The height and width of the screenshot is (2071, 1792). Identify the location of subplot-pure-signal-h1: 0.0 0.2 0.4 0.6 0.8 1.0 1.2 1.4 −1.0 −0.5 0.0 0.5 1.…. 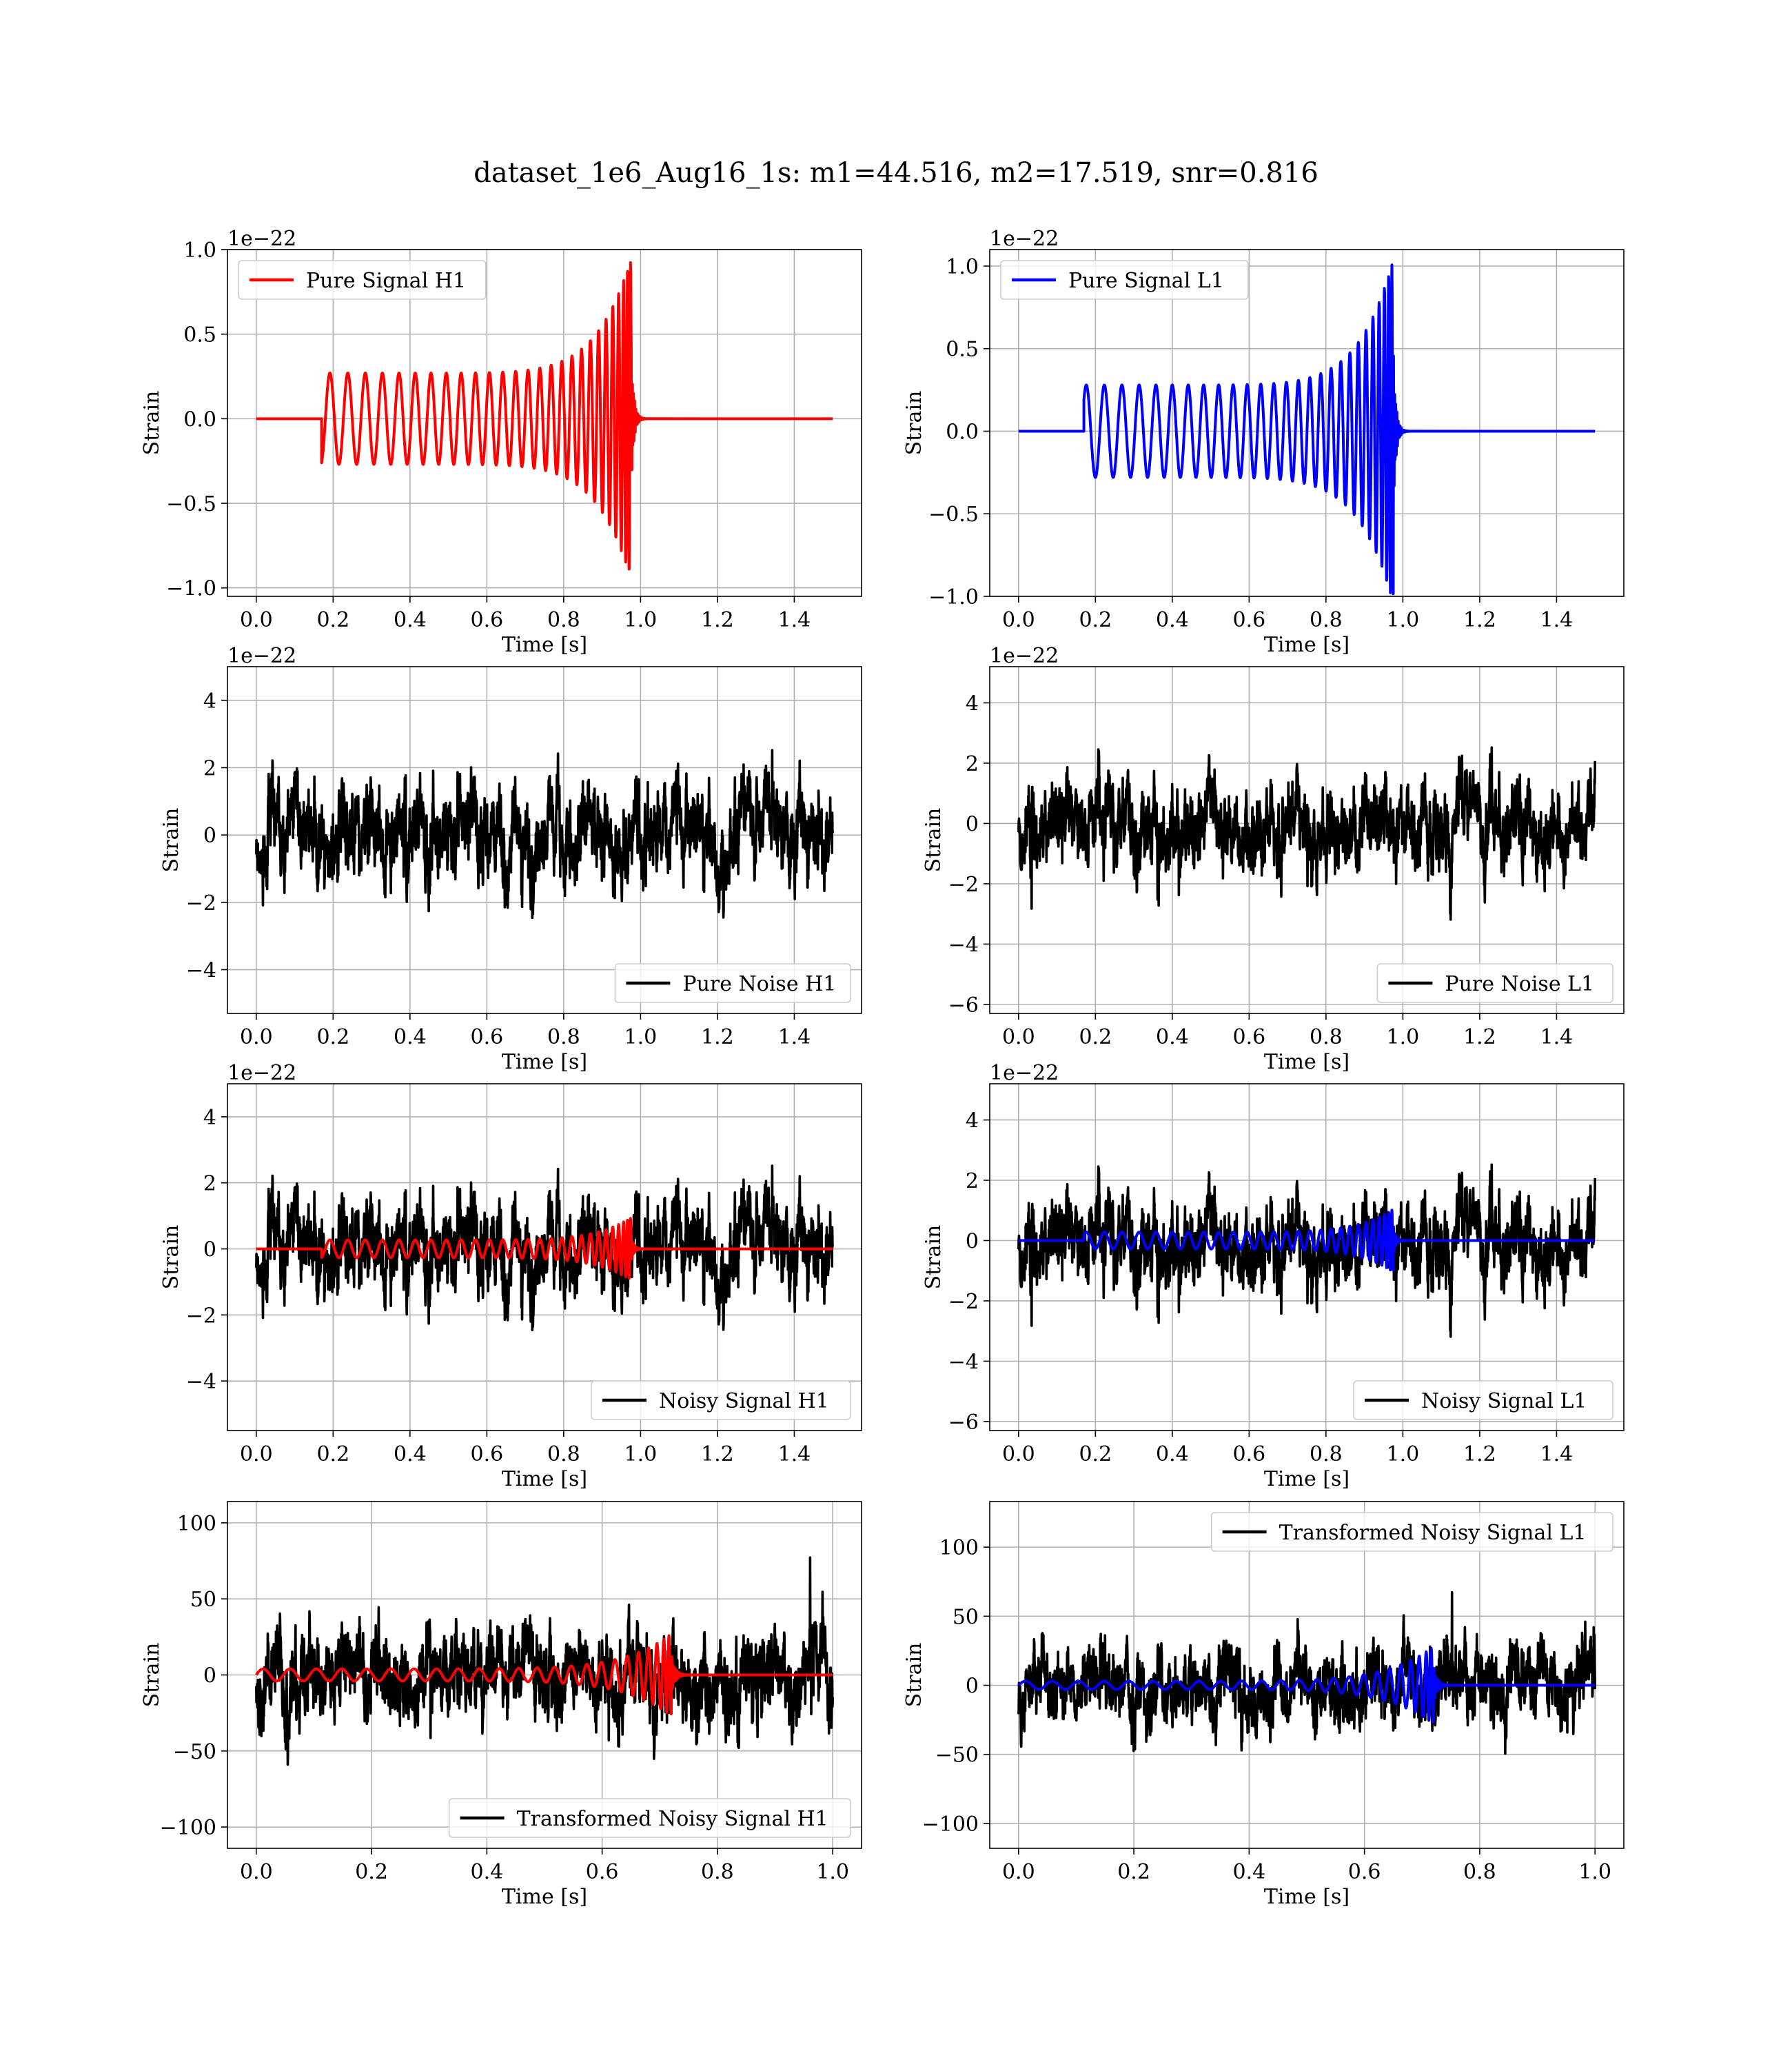
(501, 442).